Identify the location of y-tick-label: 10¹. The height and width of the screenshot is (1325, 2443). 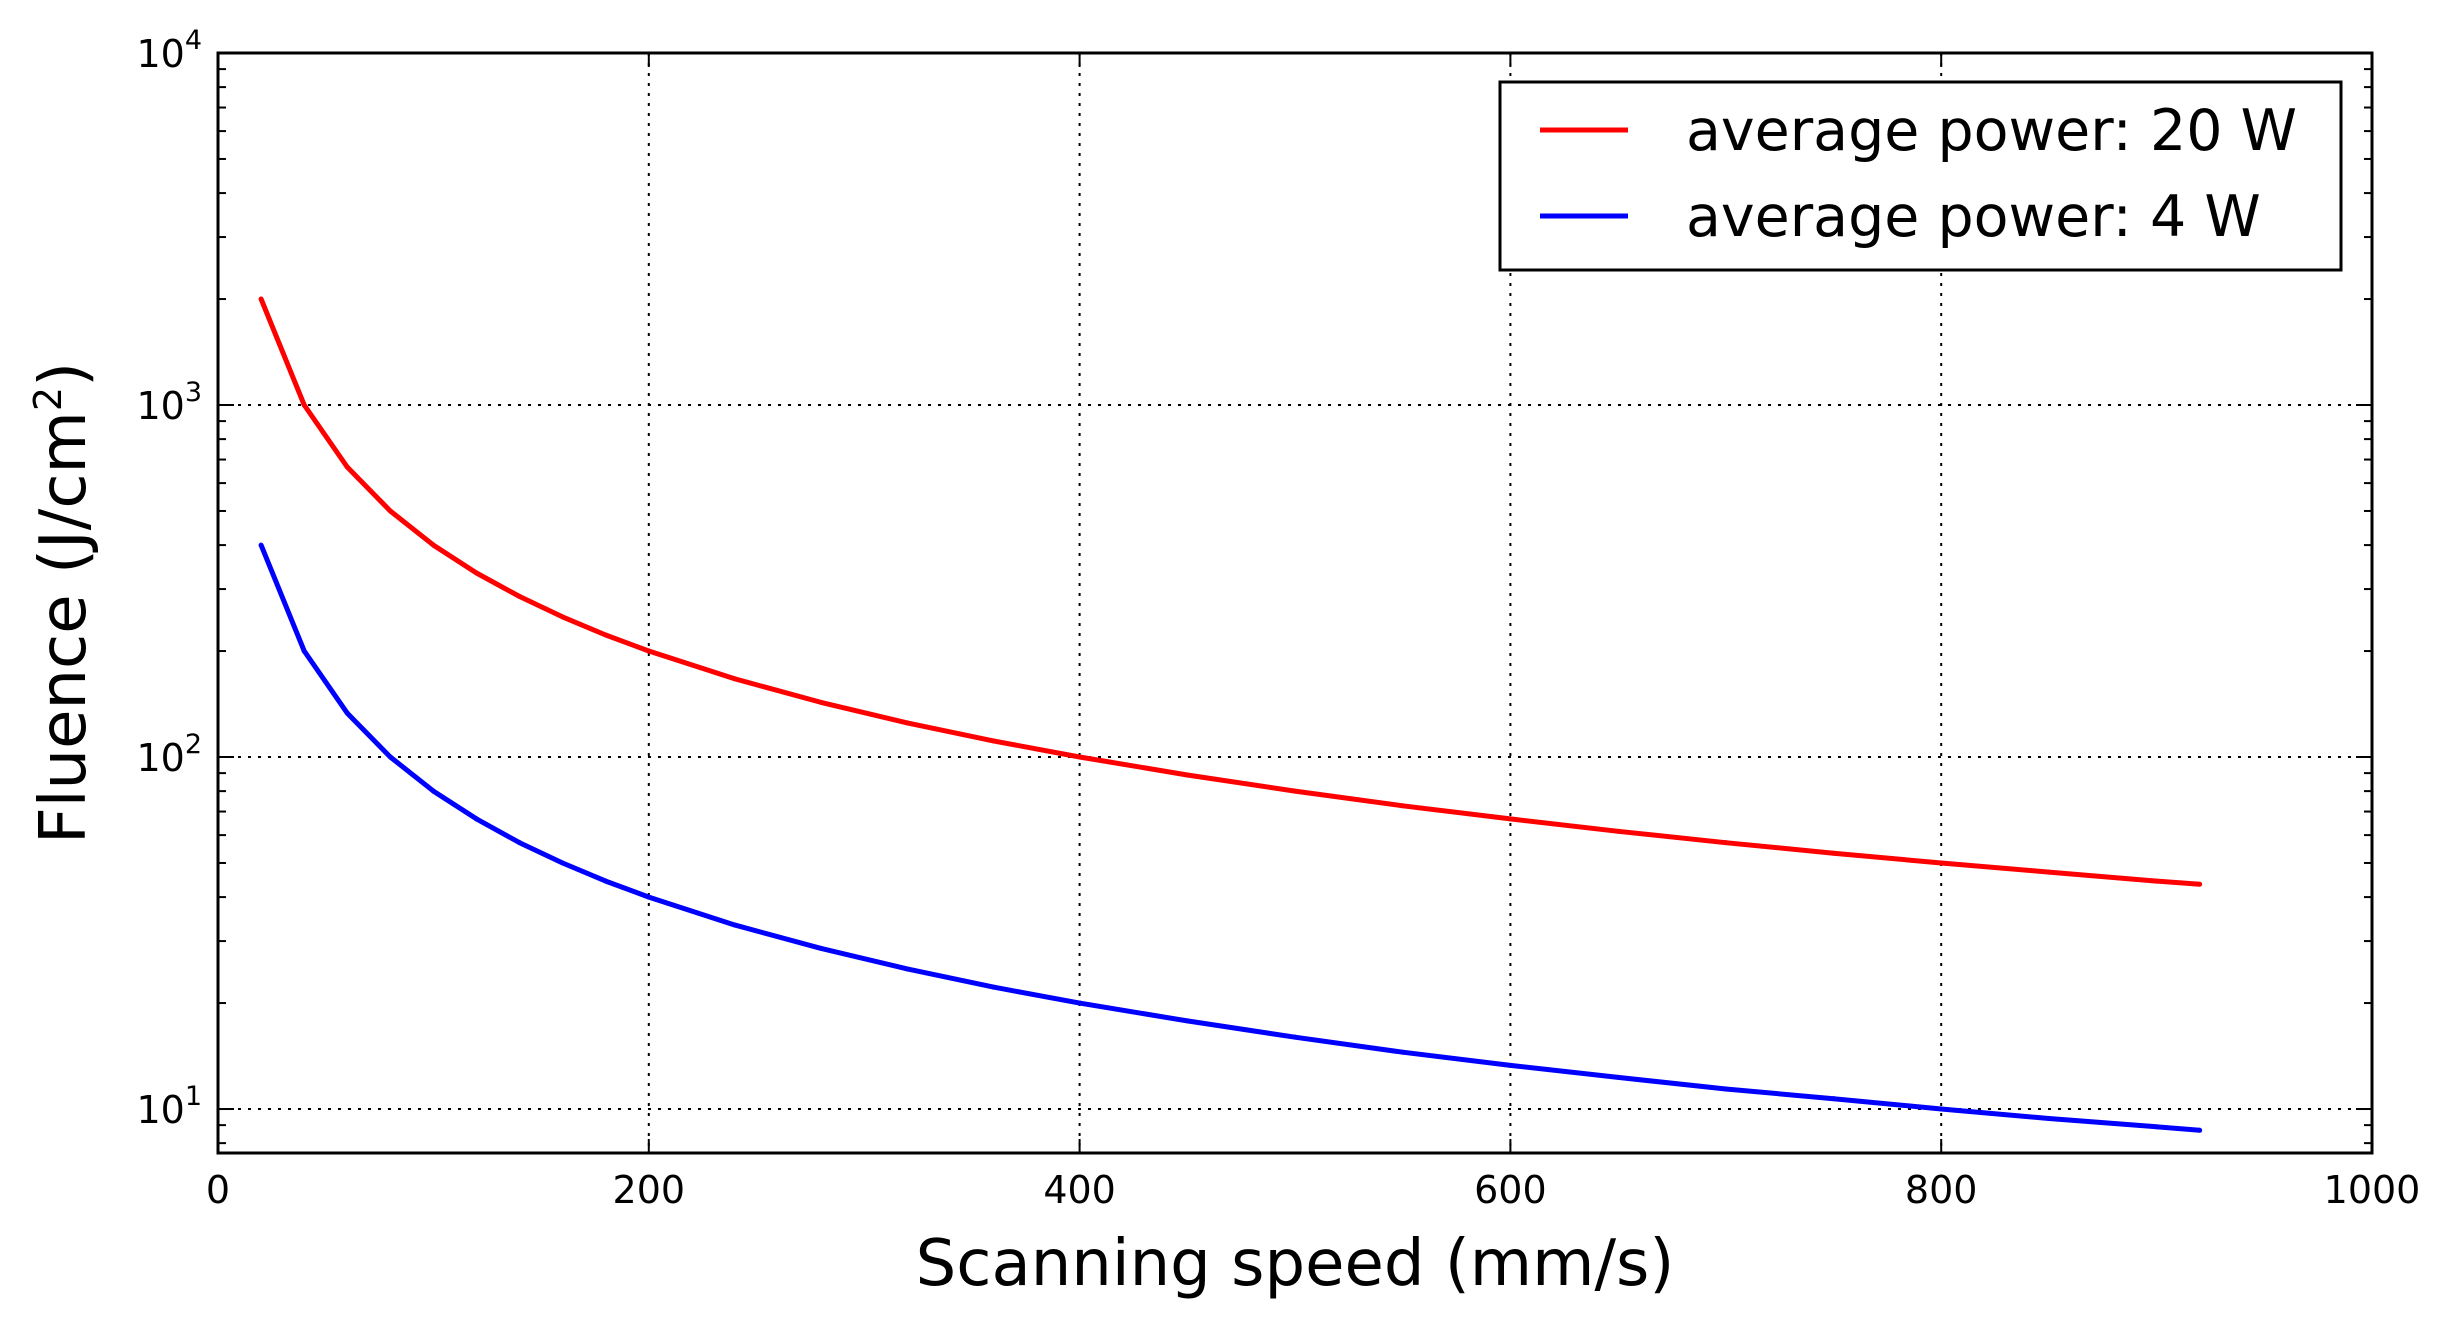
(169, 1106).